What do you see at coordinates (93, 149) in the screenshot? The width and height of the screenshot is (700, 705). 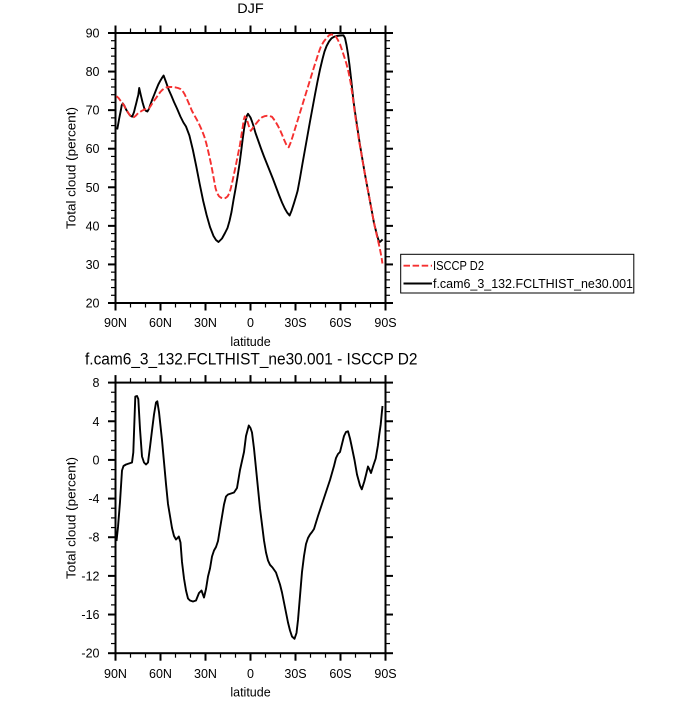 I see `svg-text: 60` at bounding box center [93, 149].